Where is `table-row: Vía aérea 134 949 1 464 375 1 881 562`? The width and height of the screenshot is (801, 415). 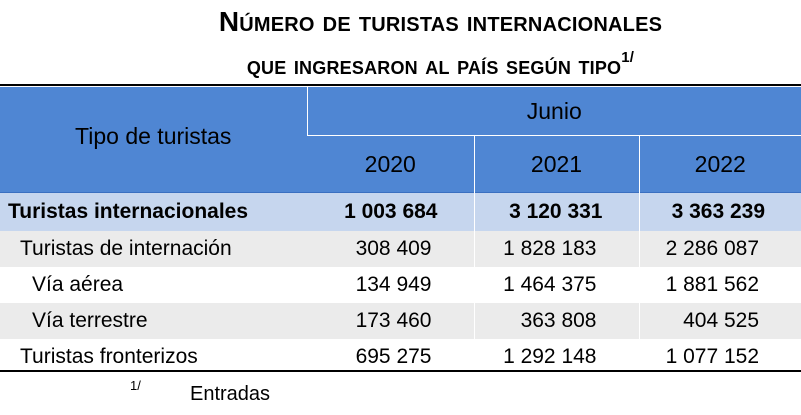 table-row: Vía aérea 134 949 1 464 375 1 881 562 is located at coordinates (400, 285).